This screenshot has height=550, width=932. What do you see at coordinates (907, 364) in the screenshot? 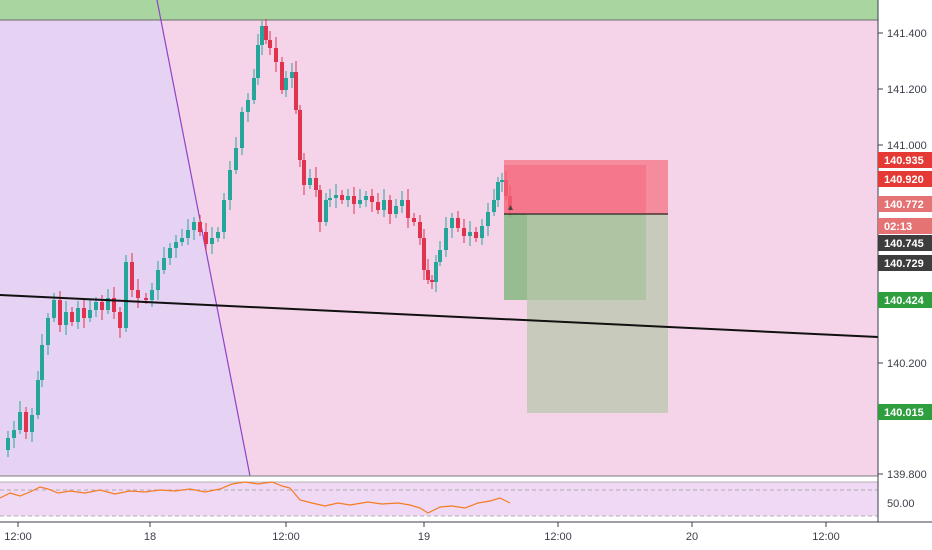
I see `price-tick: 140.200` at bounding box center [907, 364].